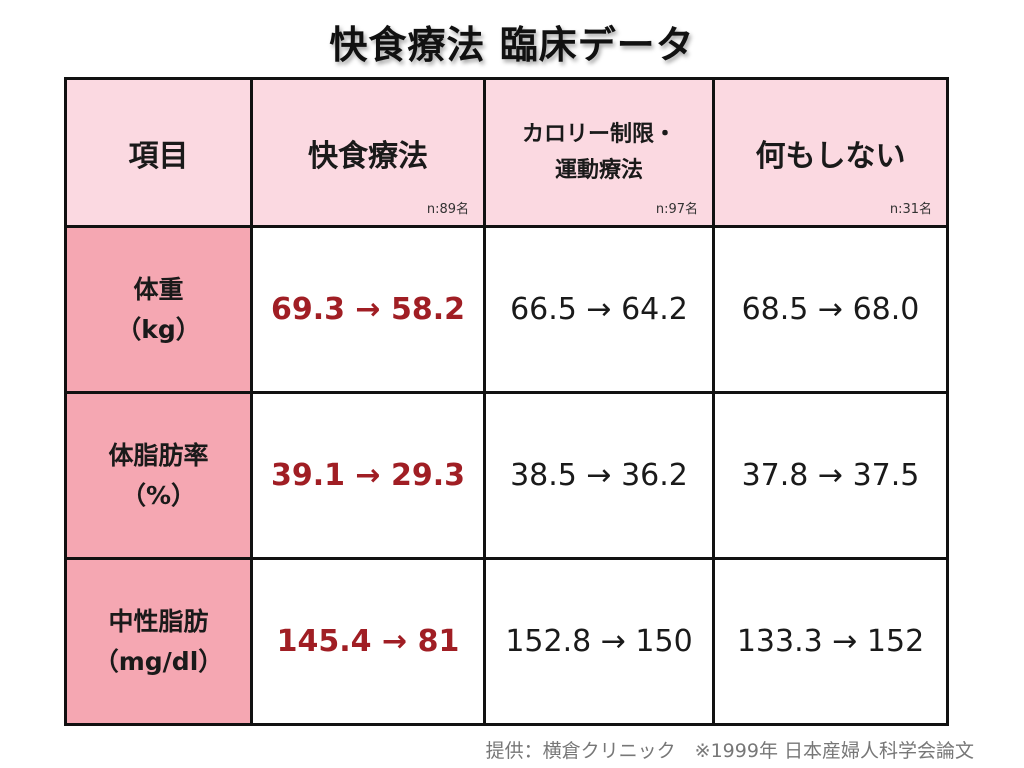 This screenshot has width=1024, height=768. I want to click on value-cell-calorie-exercise: 38.5 → 36.2, so click(599, 475).